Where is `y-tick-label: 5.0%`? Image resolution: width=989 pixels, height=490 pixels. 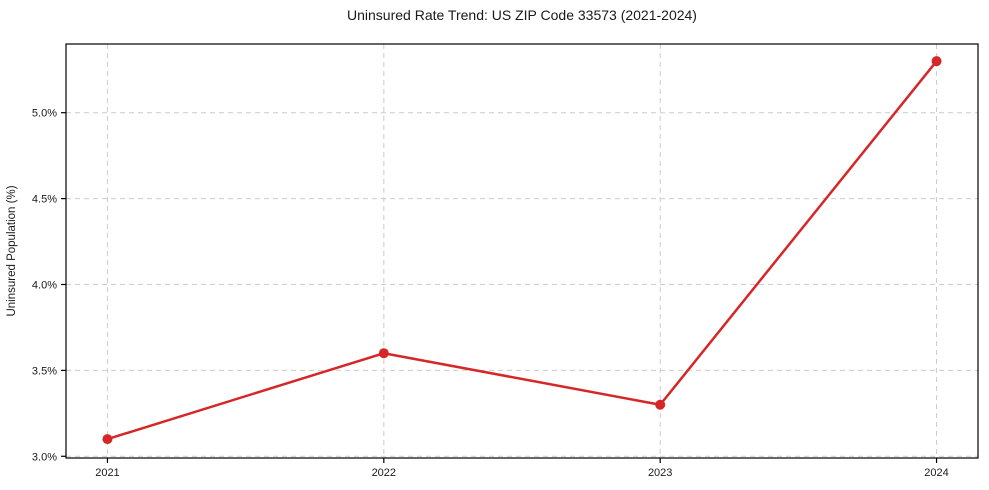
y-tick-label: 5.0% is located at coordinates (44, 114).